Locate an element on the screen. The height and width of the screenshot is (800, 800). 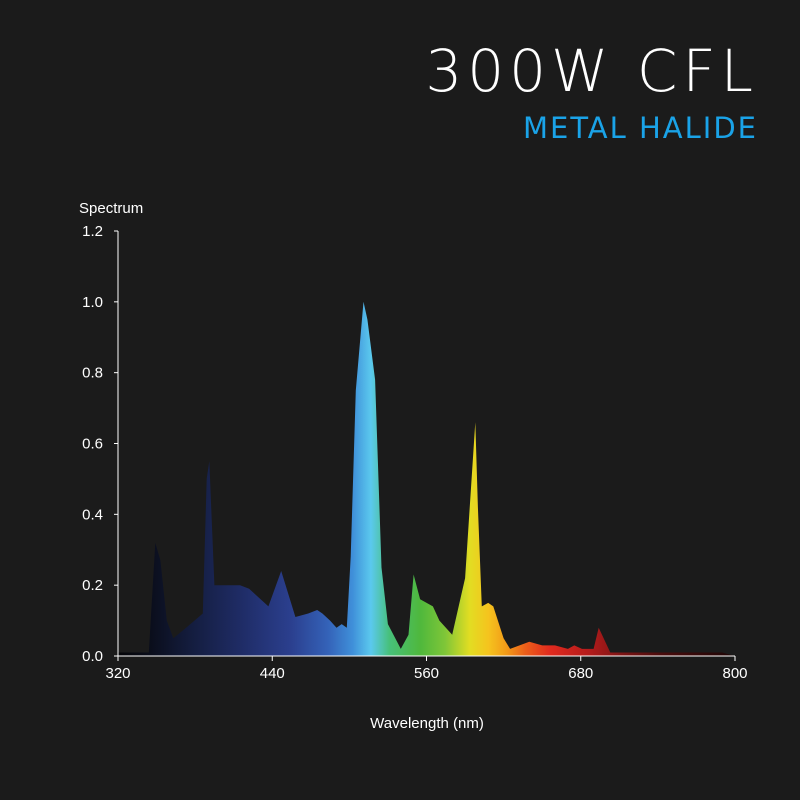
chart-subtitle: METAL HALIDE is located at coordinates (640, 128).